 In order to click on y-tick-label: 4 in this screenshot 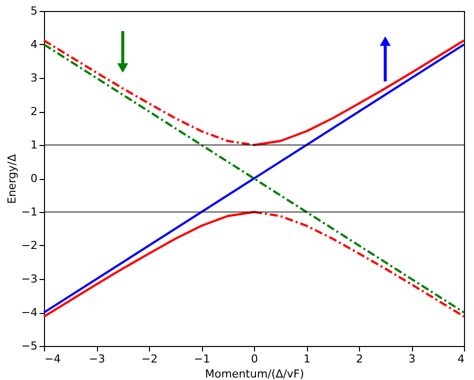, I will do `click(34, 44)`.